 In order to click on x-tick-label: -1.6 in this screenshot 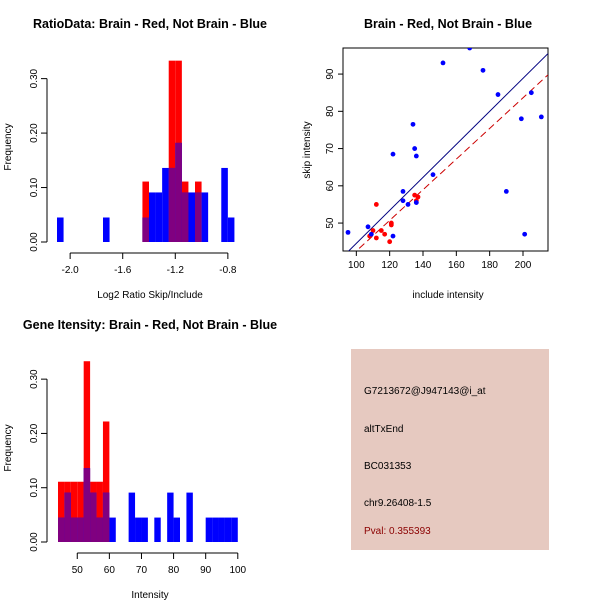, I will do `click(123, 270)`.